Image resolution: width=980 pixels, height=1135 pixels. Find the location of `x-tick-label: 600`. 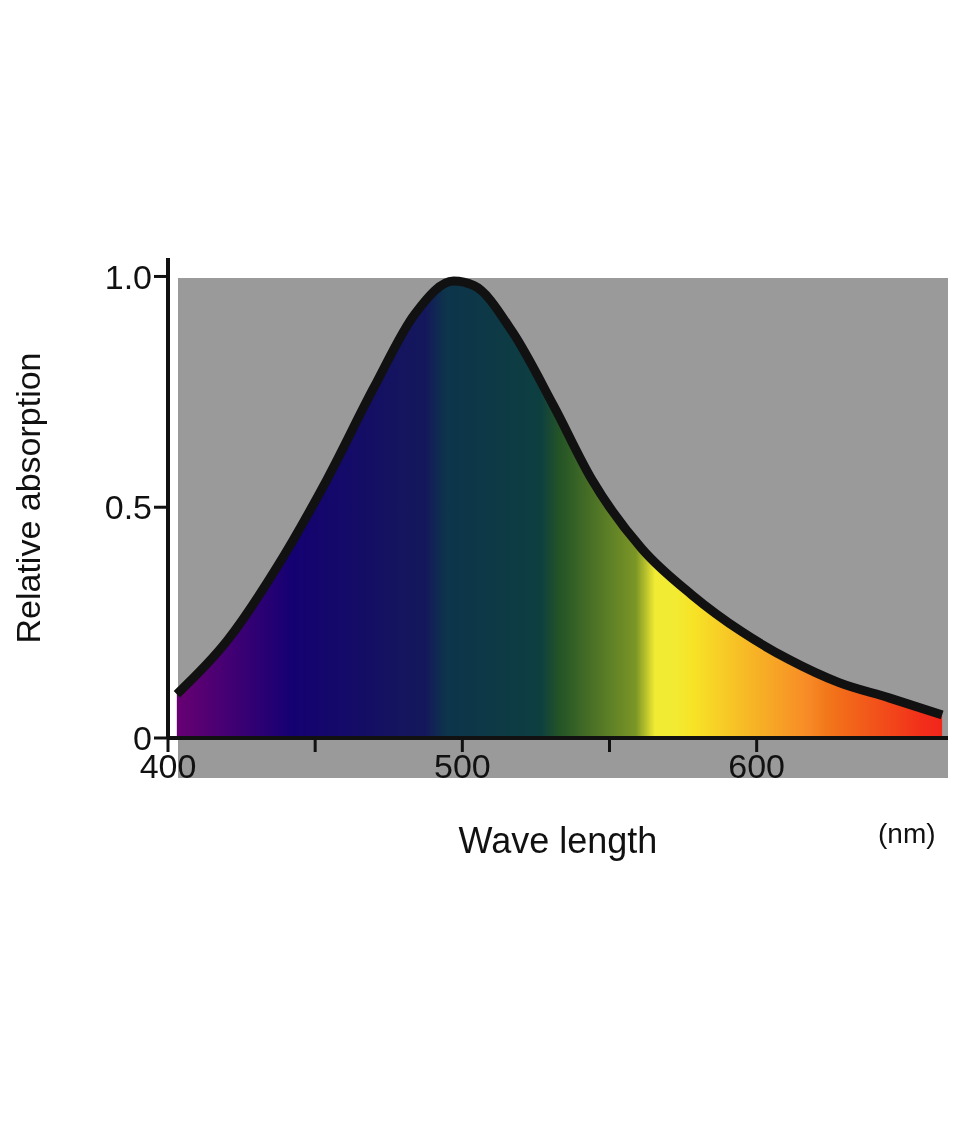

x-tick-label: 600 is located at coordinates (757, 766).